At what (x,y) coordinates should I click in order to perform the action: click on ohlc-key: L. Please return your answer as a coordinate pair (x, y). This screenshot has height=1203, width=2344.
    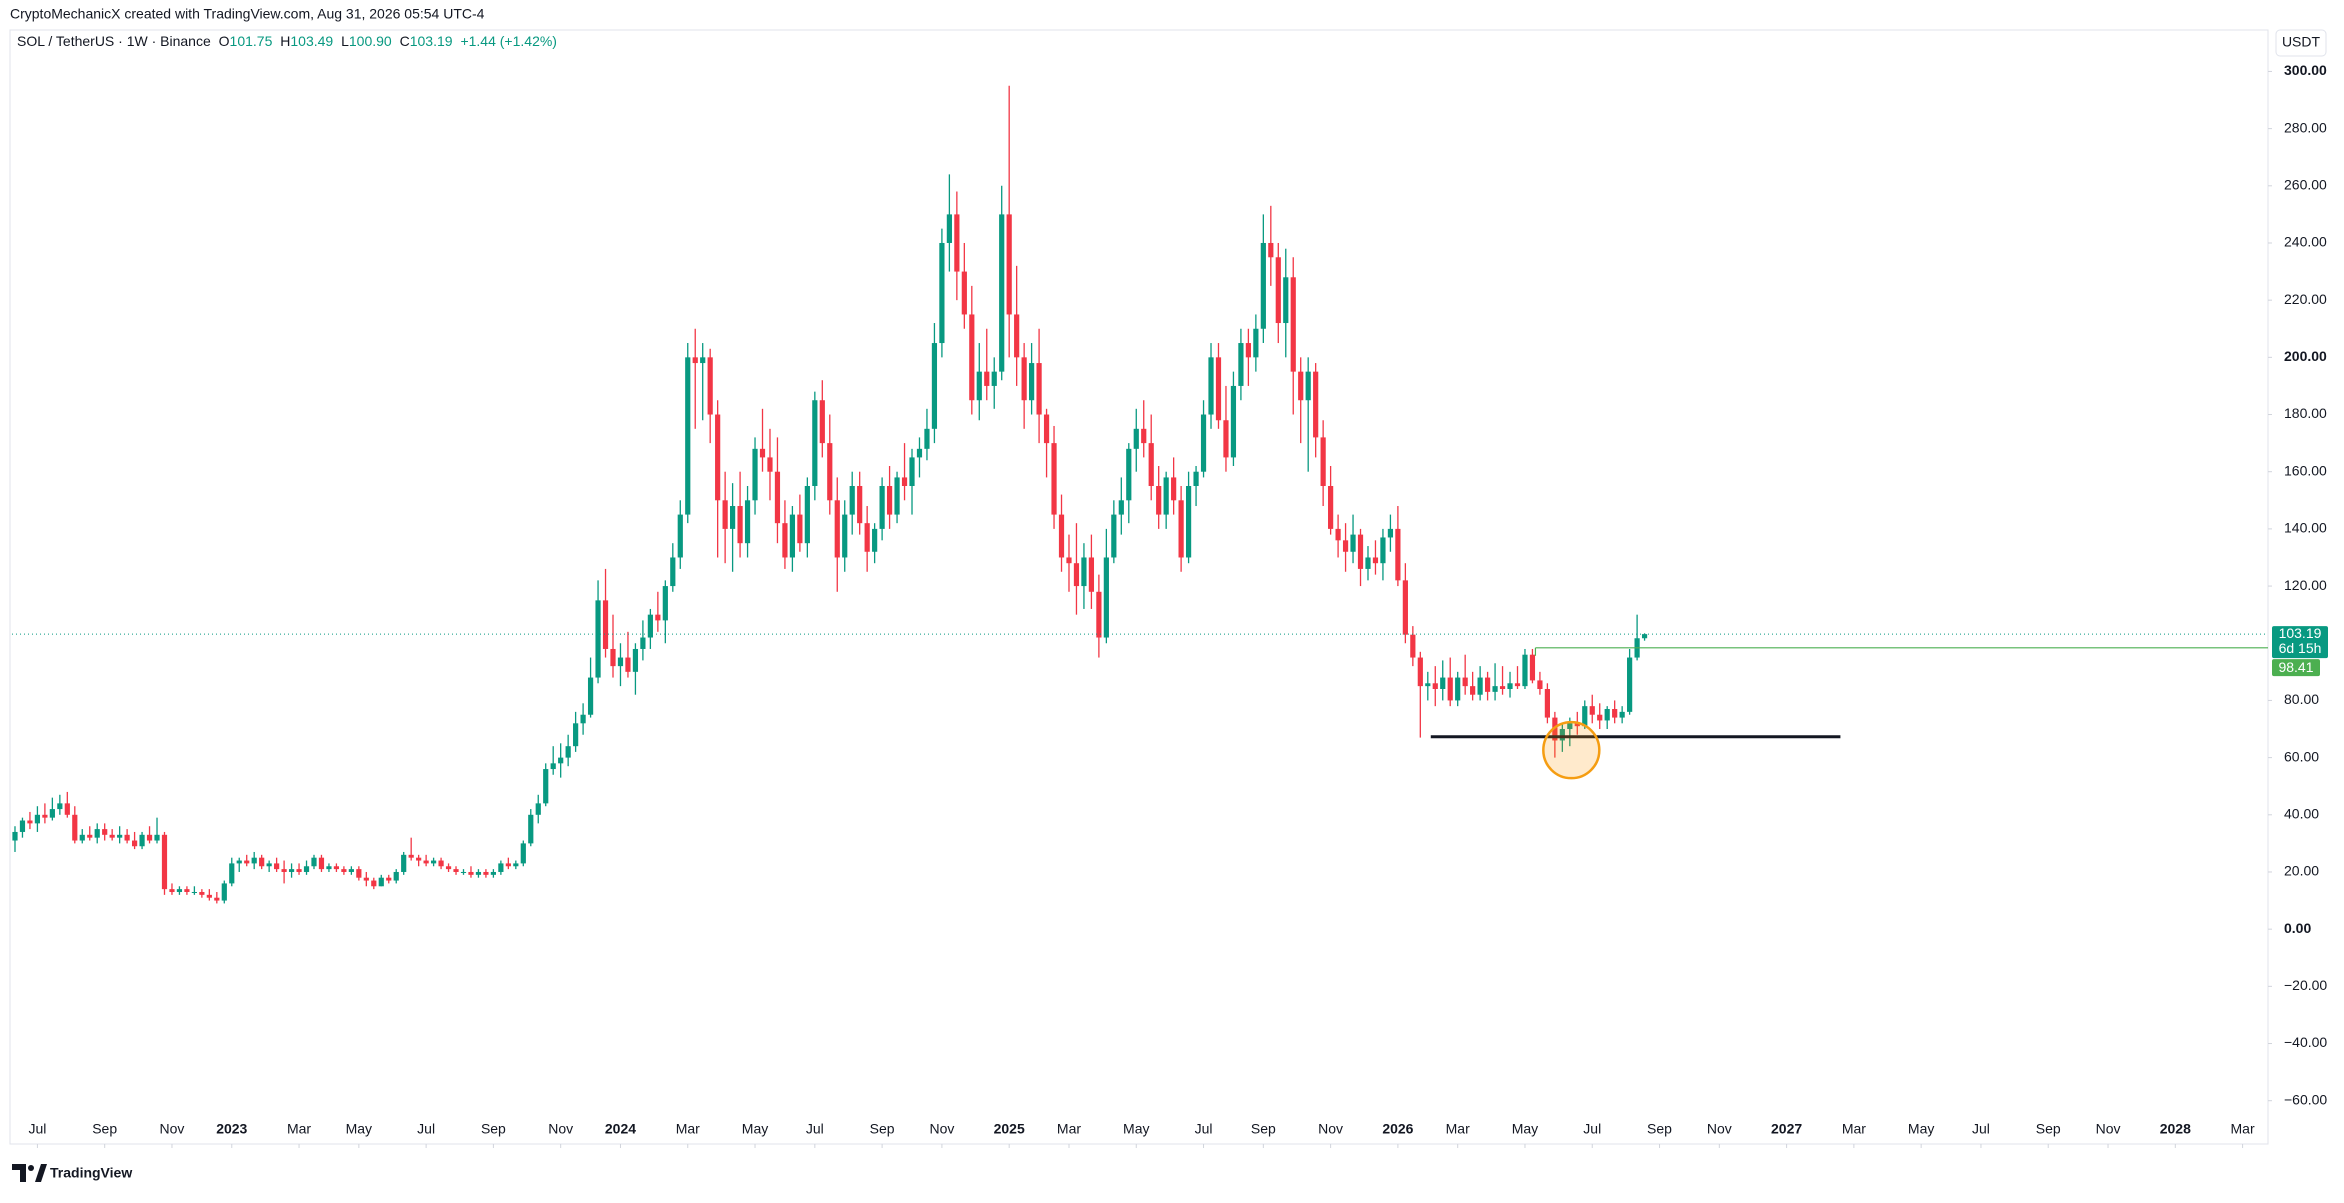
    Looking at the image, I should click on (345, 41).